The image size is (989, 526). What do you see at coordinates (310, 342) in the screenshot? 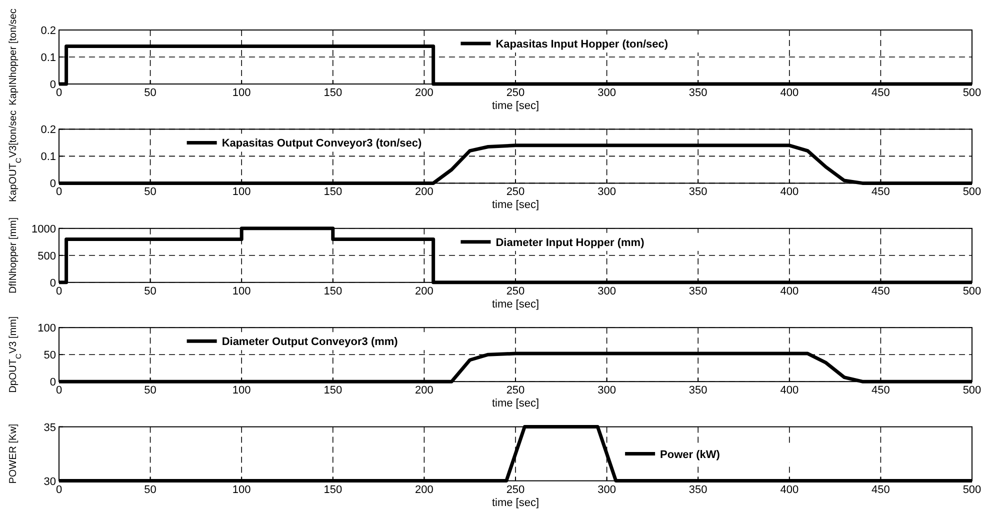
I see `legend-label: Diameter Output Conveyor3 (mm)` at bounding box center [310, 342].